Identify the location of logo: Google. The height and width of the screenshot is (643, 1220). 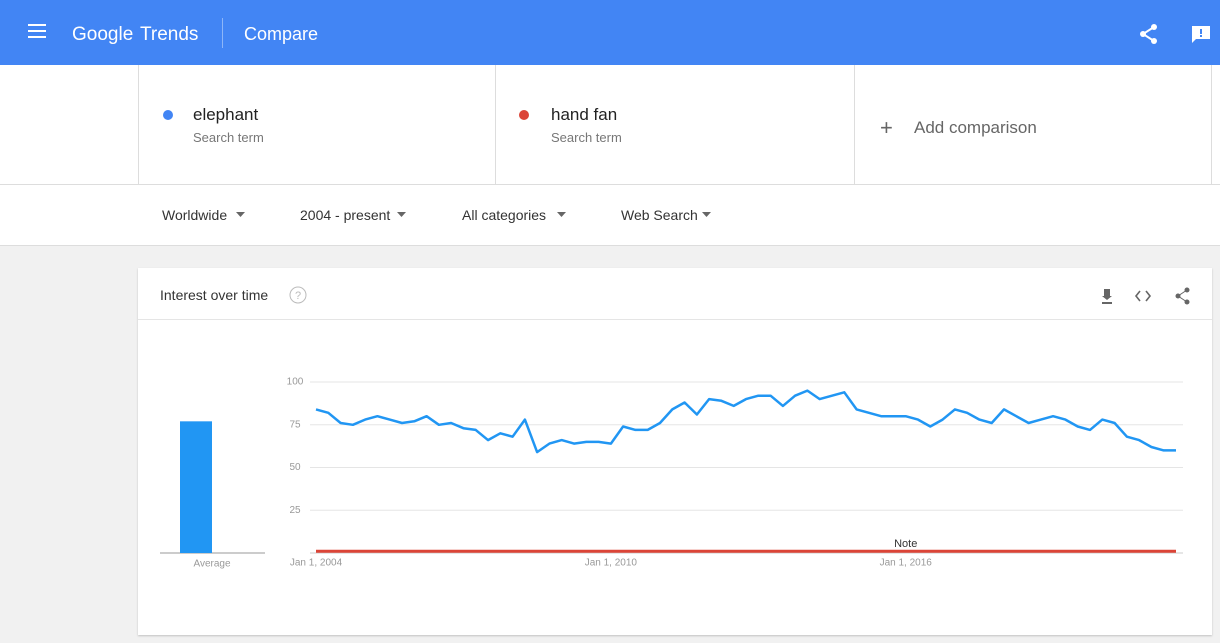
(103, 34).